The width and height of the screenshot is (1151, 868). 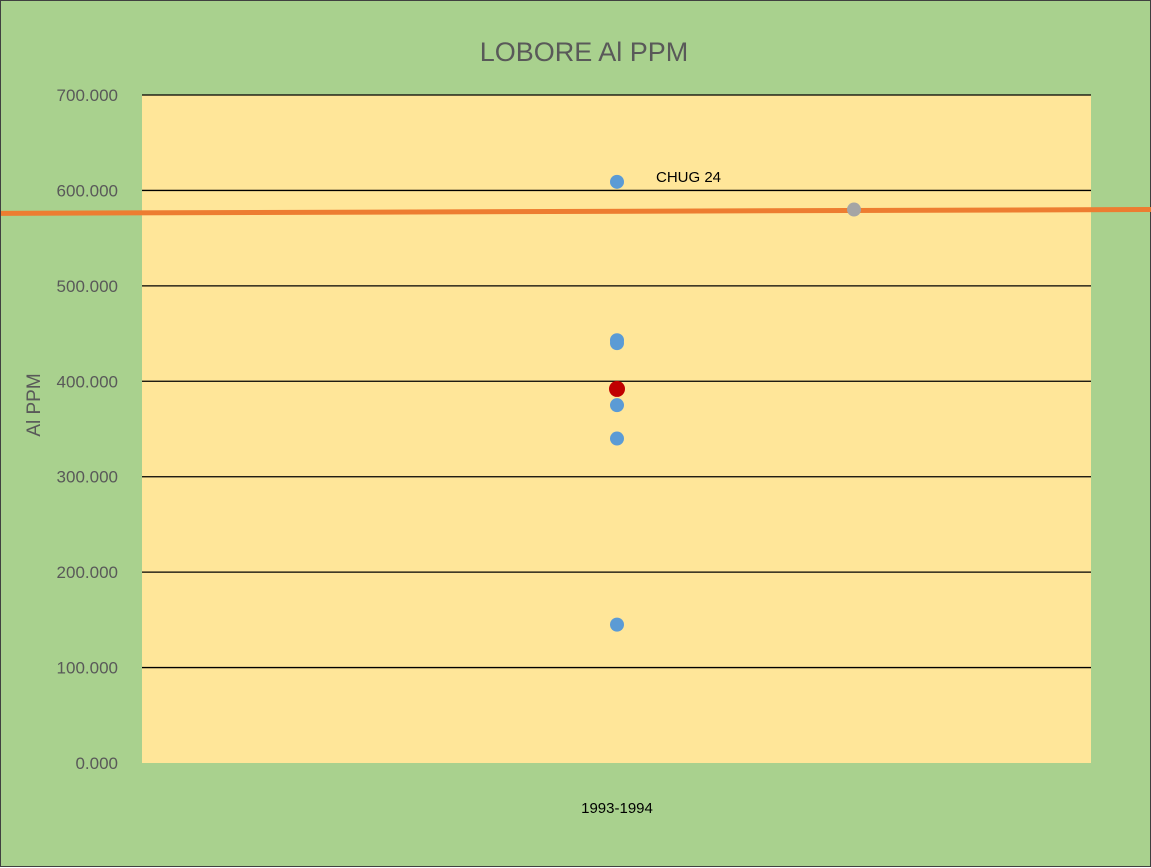 I want to click on chart-title: LOBORE Al PPM, so click(x=584, y=52).